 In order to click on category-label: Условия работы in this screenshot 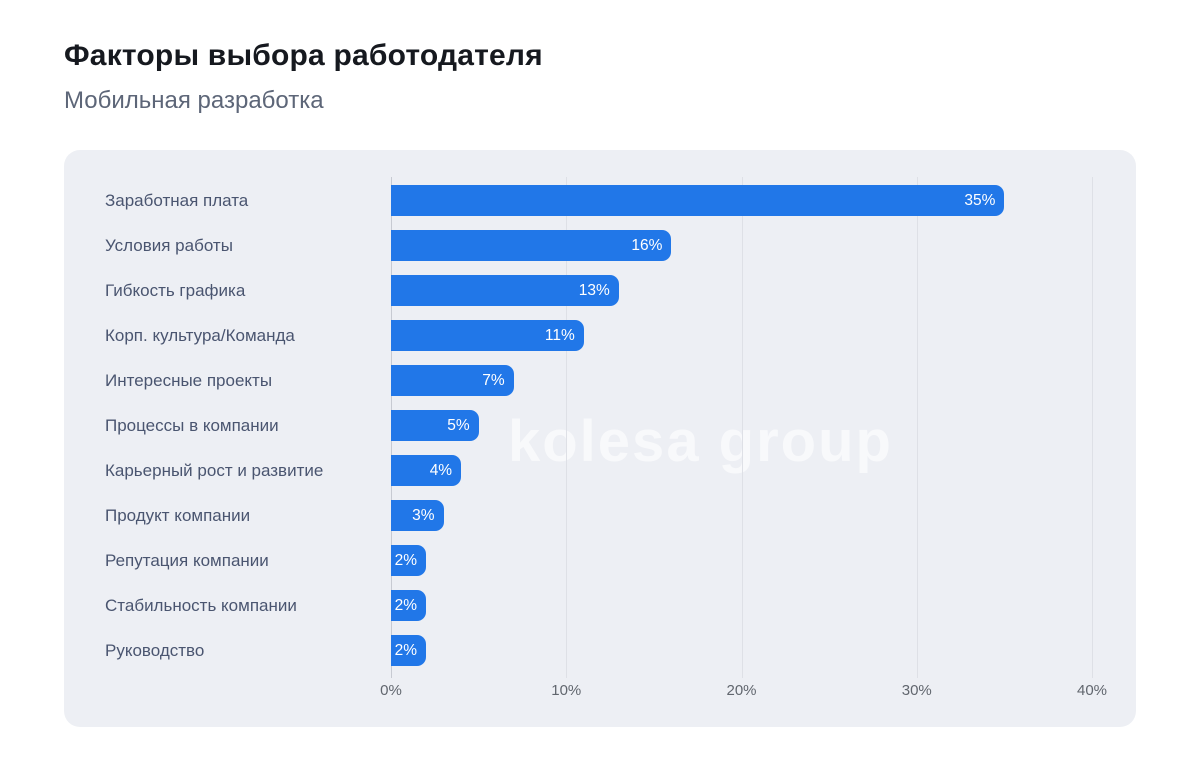, I will do `click(169, 245)`.